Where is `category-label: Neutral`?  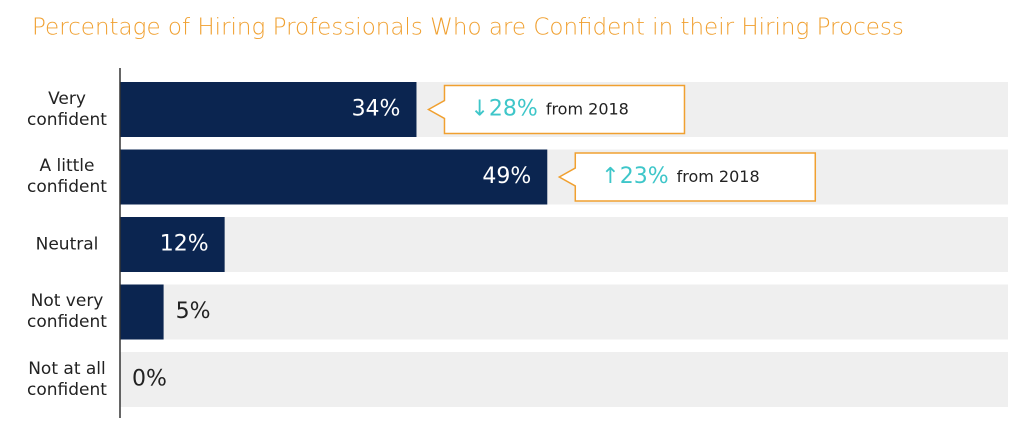 category-label: Neutral is located at coordinates (67, 244).